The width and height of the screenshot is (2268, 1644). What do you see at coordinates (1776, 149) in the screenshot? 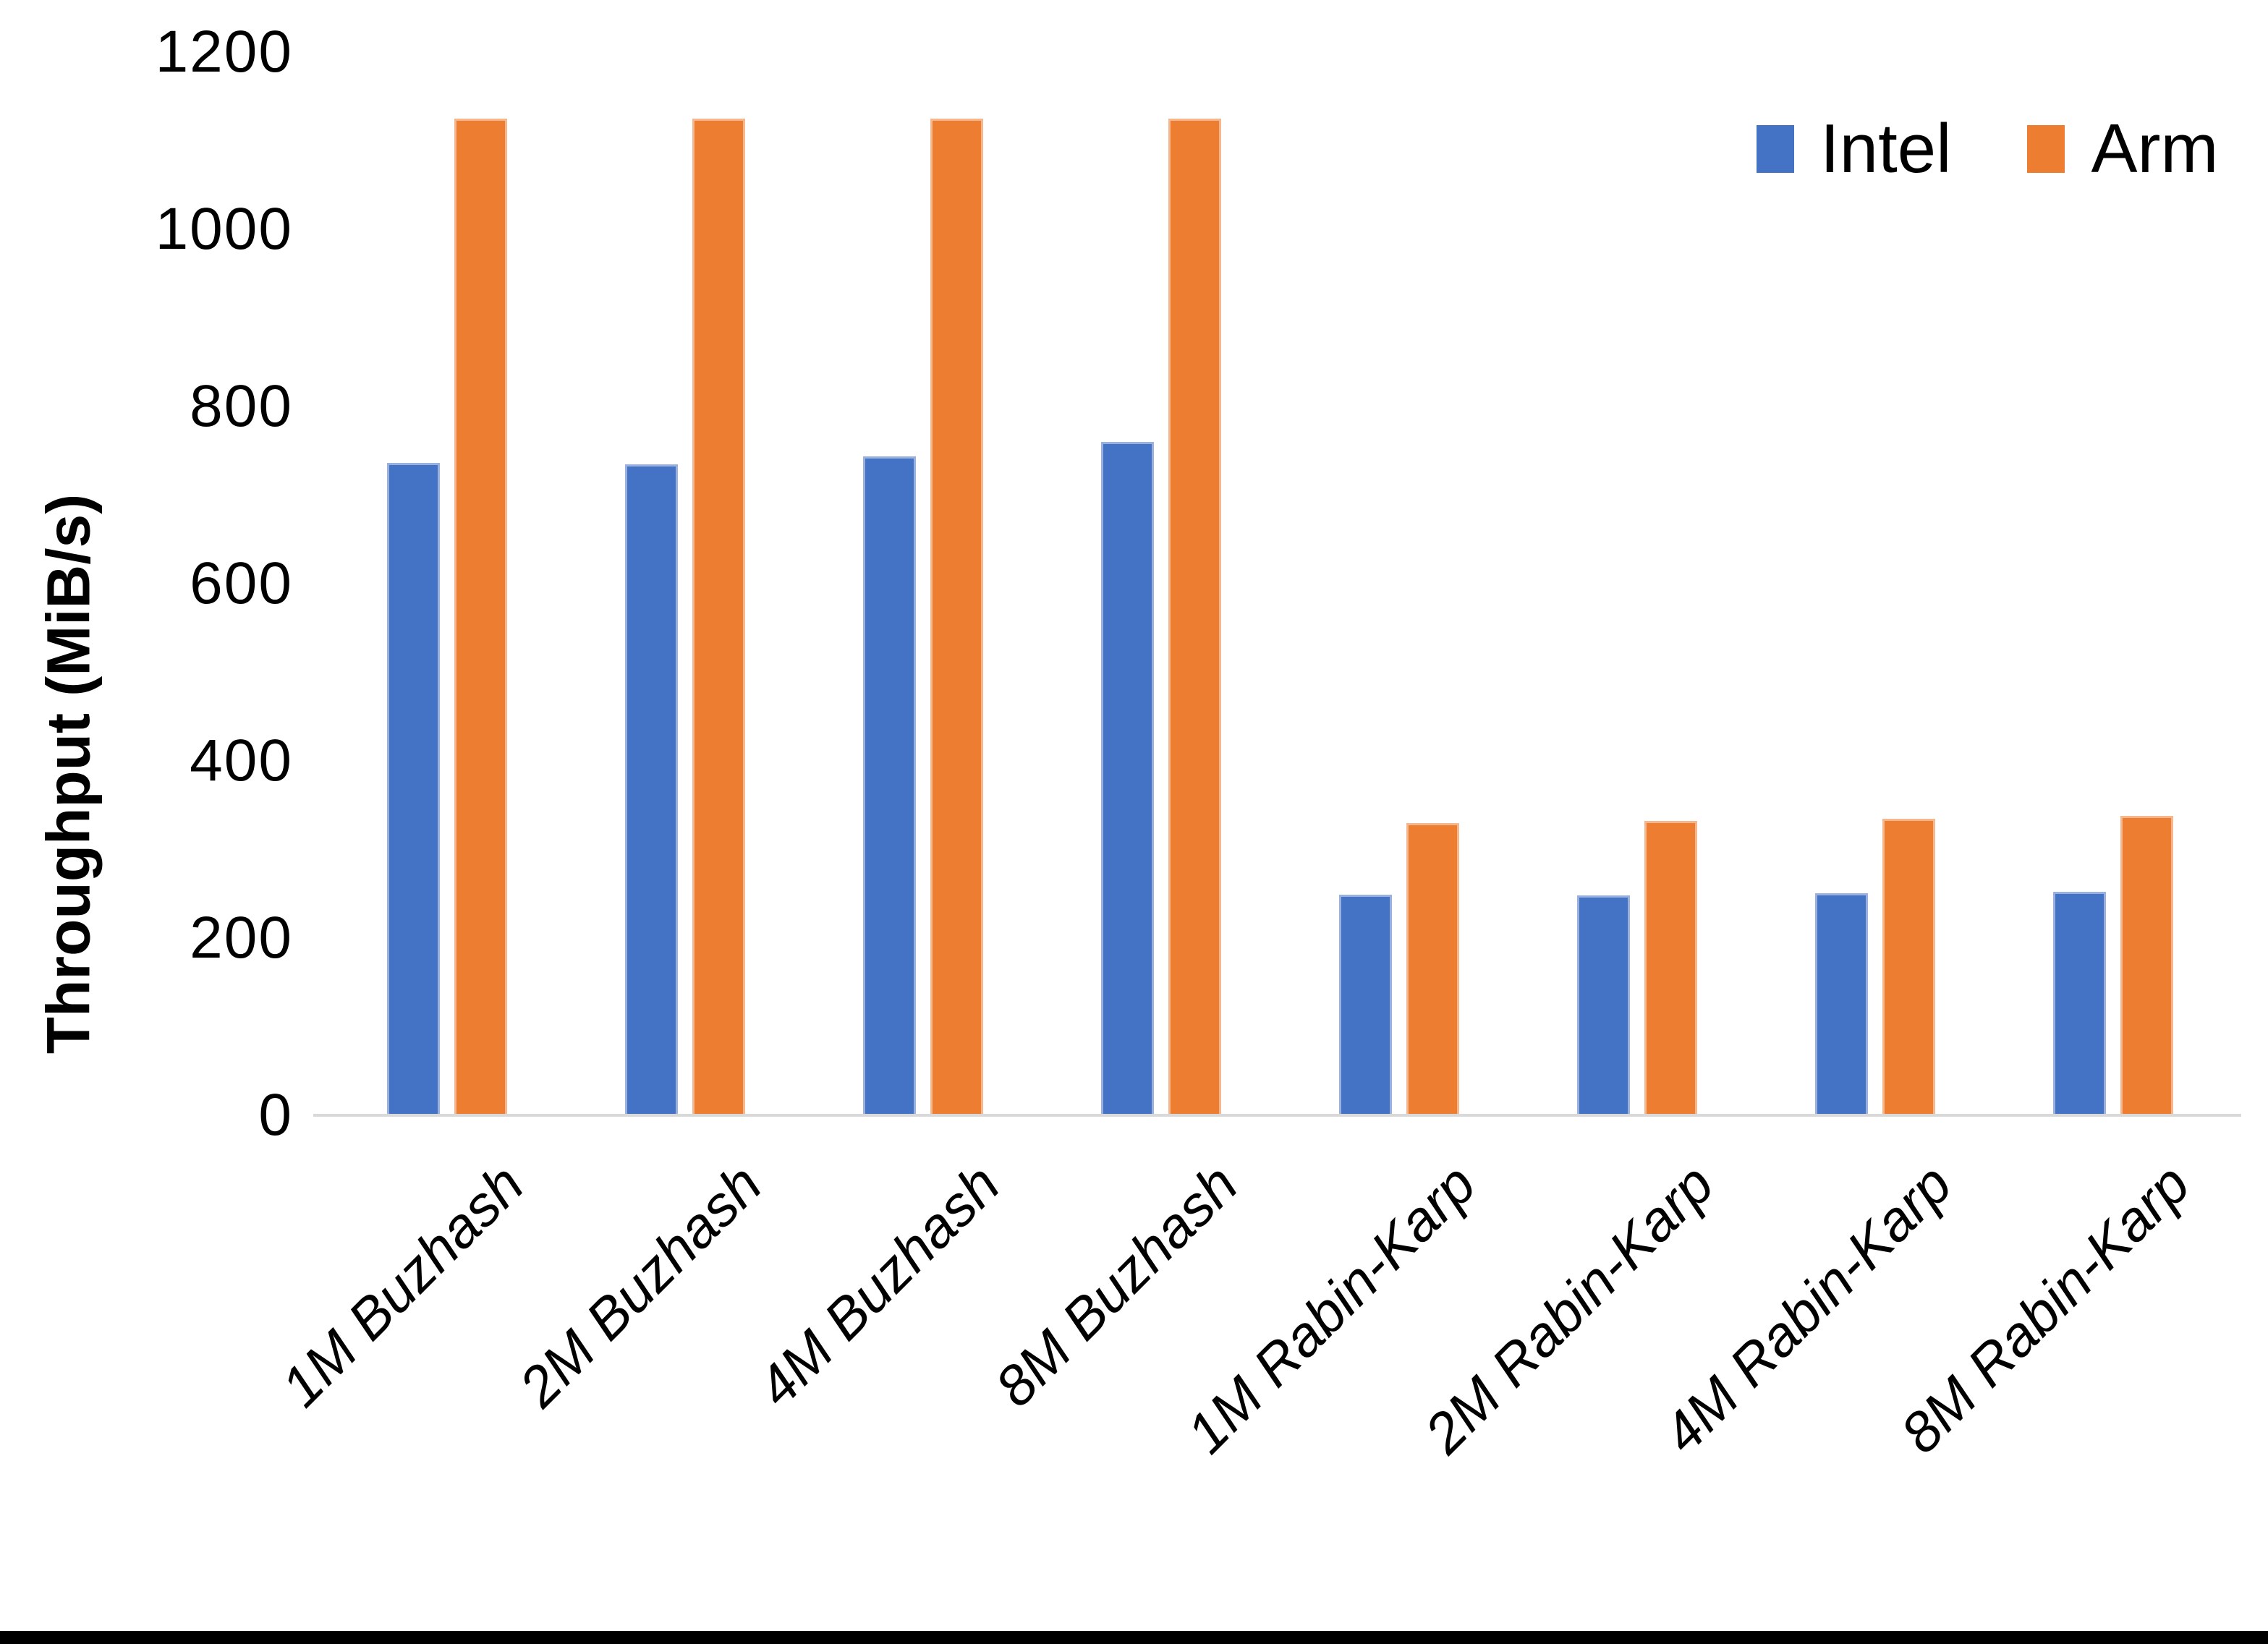
I see `legend-swatch-intel` at bounding box center [1776, 149].